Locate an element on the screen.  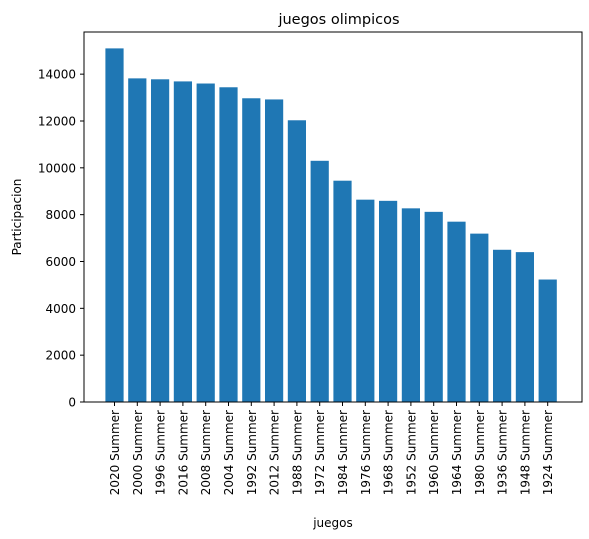
x-axis-label: juegos is located at coordinates (332, 523).